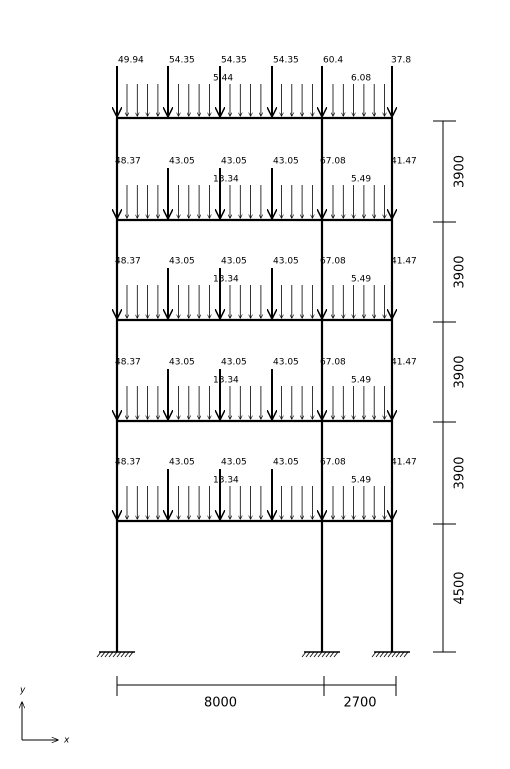 This screenshot has height=769, width=510. I want to click on span-length: 2700, so click(359, 703).